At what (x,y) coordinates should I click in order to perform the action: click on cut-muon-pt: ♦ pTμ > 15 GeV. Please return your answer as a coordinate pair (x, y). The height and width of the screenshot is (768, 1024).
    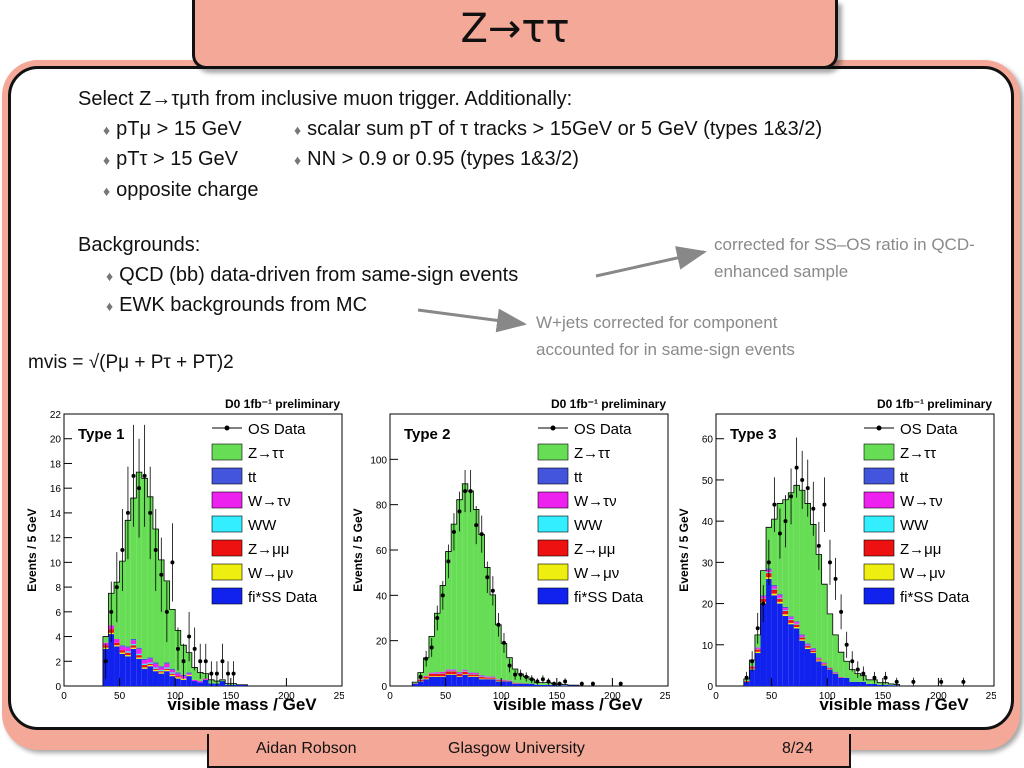
    Looking at the image, I should click on (172, 129).